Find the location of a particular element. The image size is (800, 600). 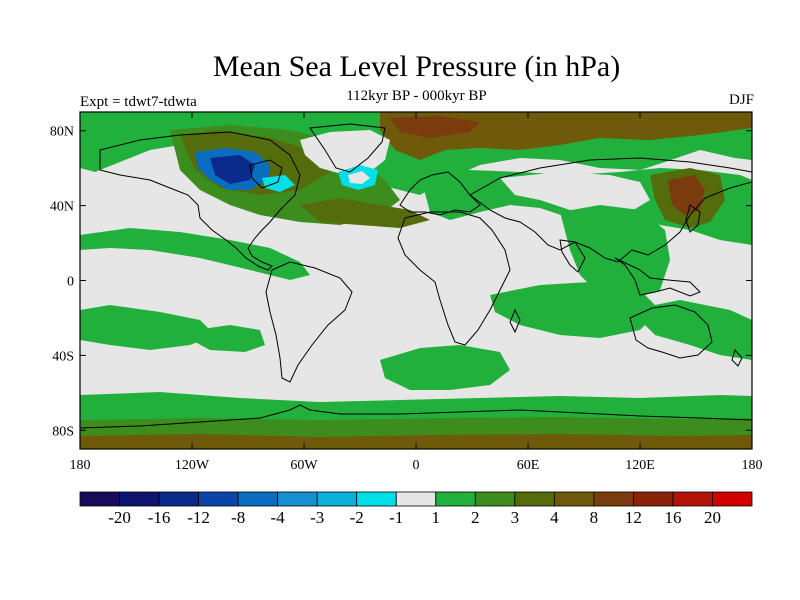

lat-tick-label: 40N is located at coordinates (62, 207).